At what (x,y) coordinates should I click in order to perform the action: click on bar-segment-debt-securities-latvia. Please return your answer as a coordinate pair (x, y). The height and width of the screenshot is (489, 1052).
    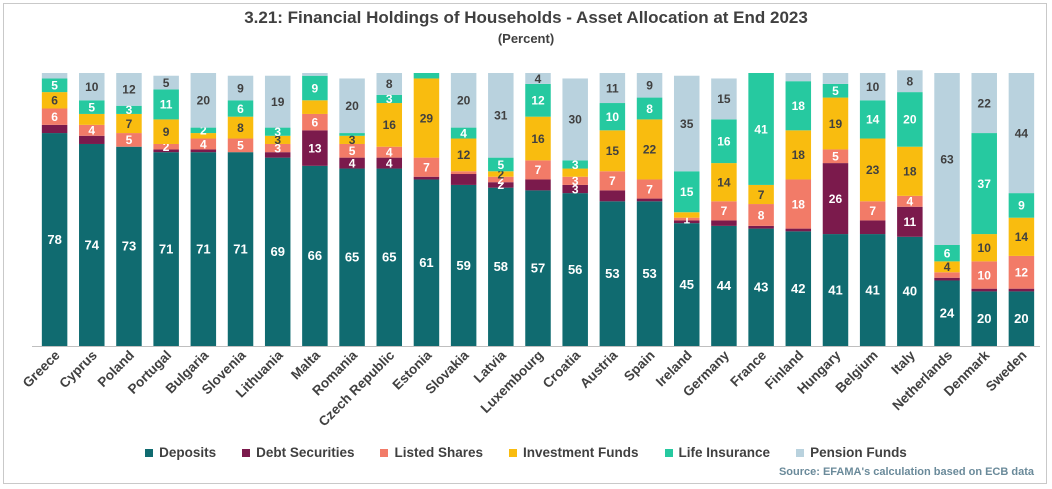
    Looking at the image, I should click on (501, 185).